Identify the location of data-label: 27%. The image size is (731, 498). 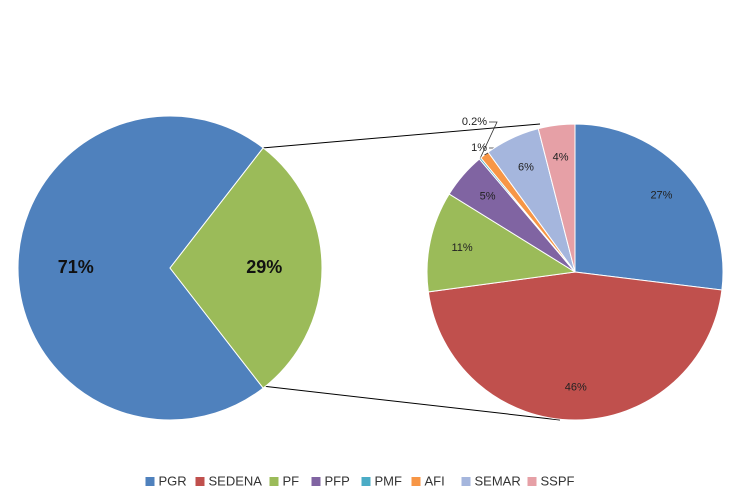
(661, 195).